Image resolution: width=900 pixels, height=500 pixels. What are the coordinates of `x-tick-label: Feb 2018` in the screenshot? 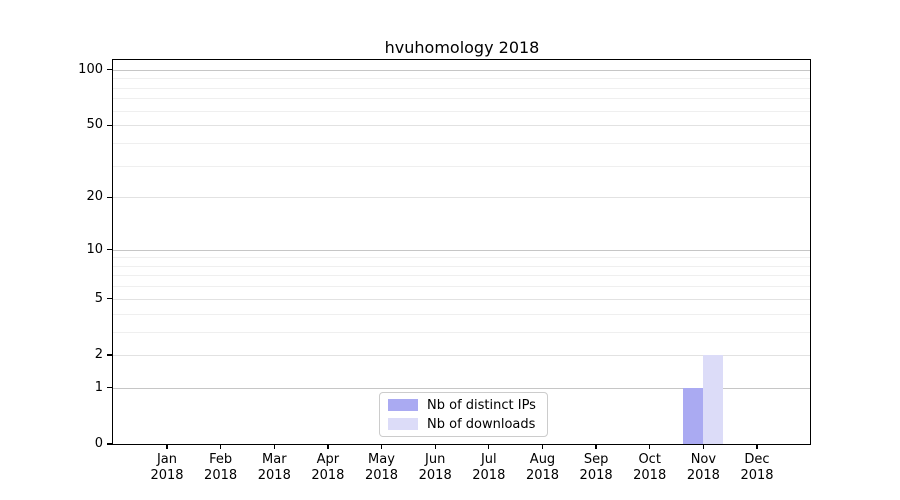 It's located at (221, 467).